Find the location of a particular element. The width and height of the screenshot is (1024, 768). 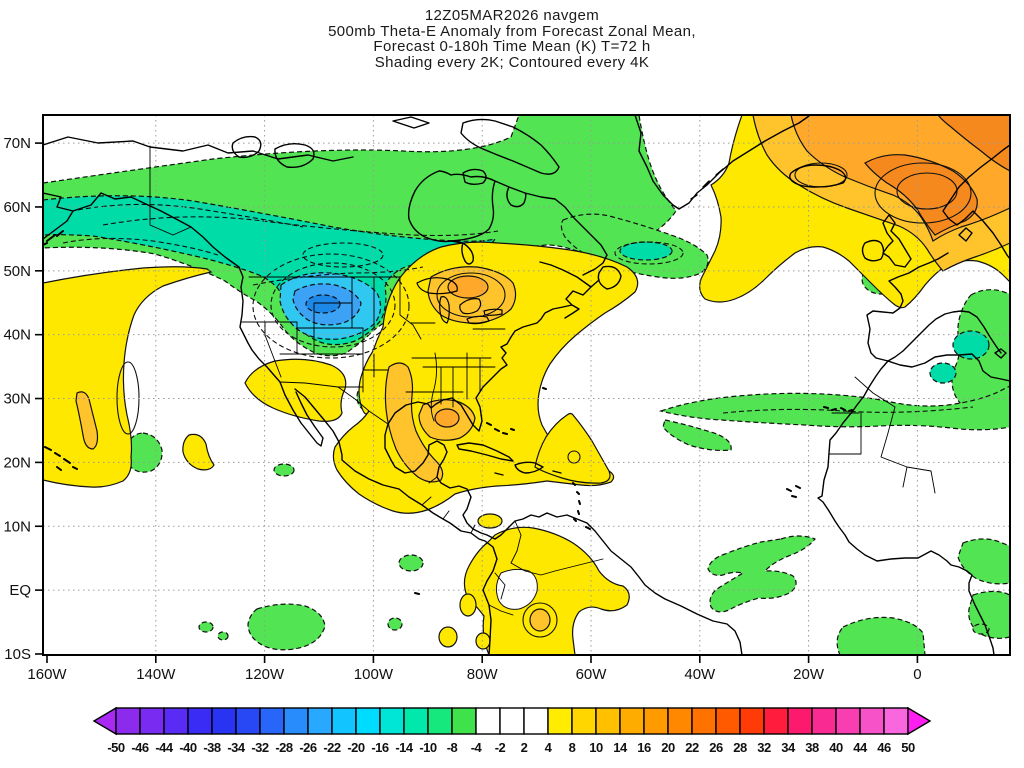

shade-teal-band is located at coordinates (270, 270).